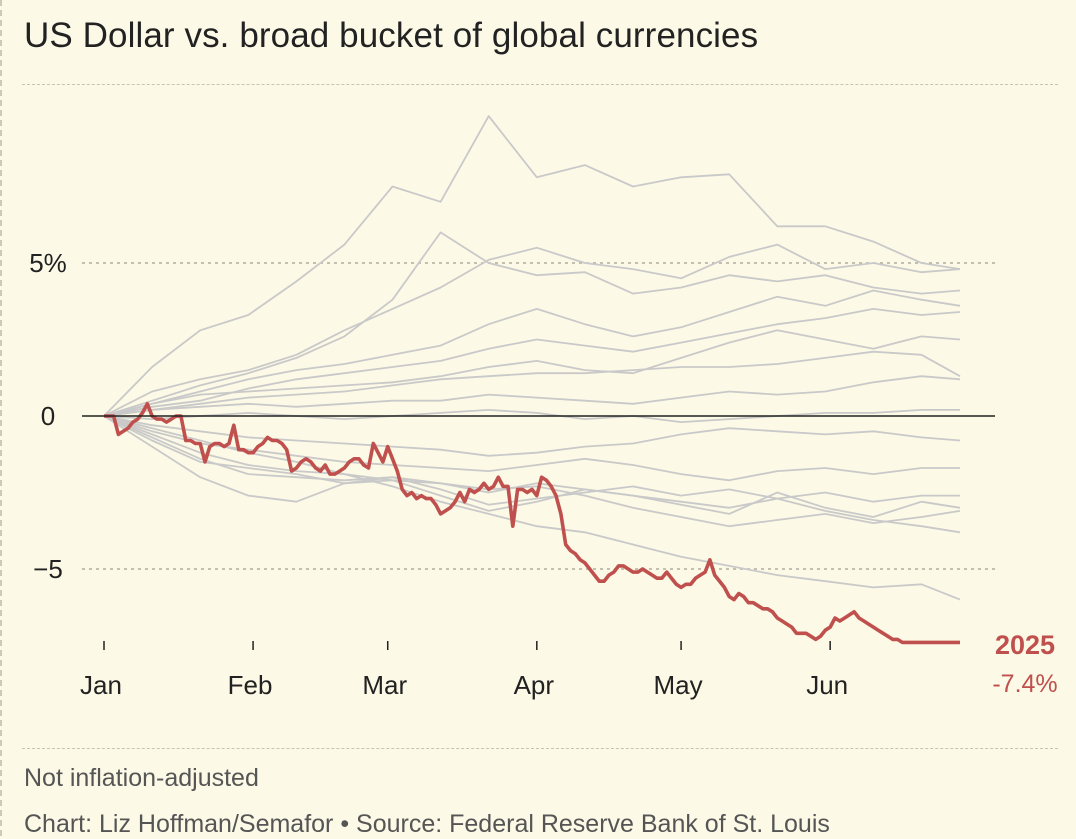 Image resolution: width=1076 pixels, height=839 pixels. I want to click on x-tick-label: May, so click(678, 685).